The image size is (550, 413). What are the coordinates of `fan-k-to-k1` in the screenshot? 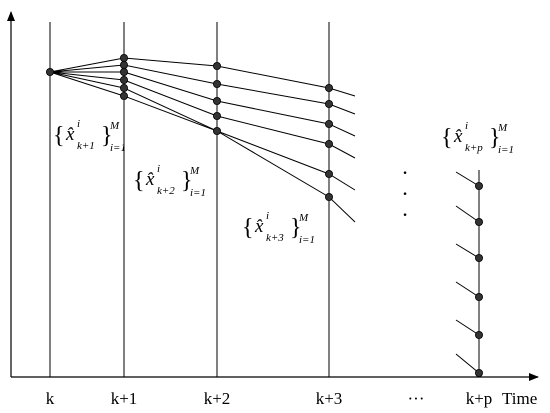 It's located at (87, 77).